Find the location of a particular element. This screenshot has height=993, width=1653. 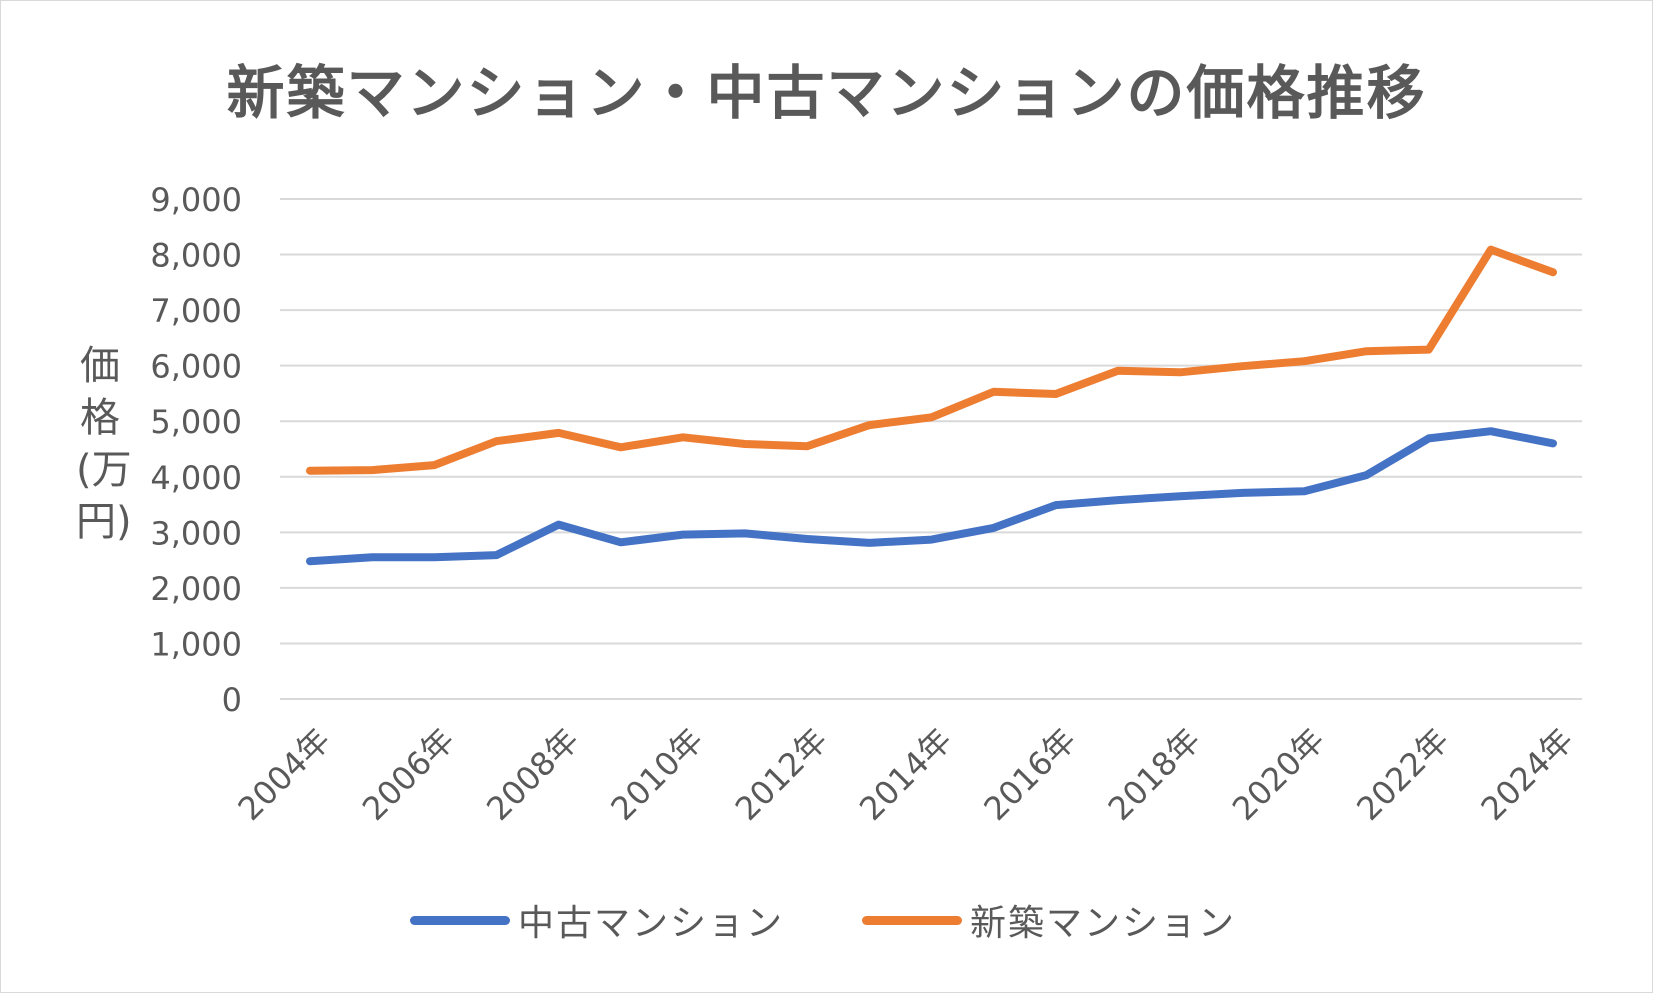

legend-label-used: 中古マンション is located at coordinates (651, 923).